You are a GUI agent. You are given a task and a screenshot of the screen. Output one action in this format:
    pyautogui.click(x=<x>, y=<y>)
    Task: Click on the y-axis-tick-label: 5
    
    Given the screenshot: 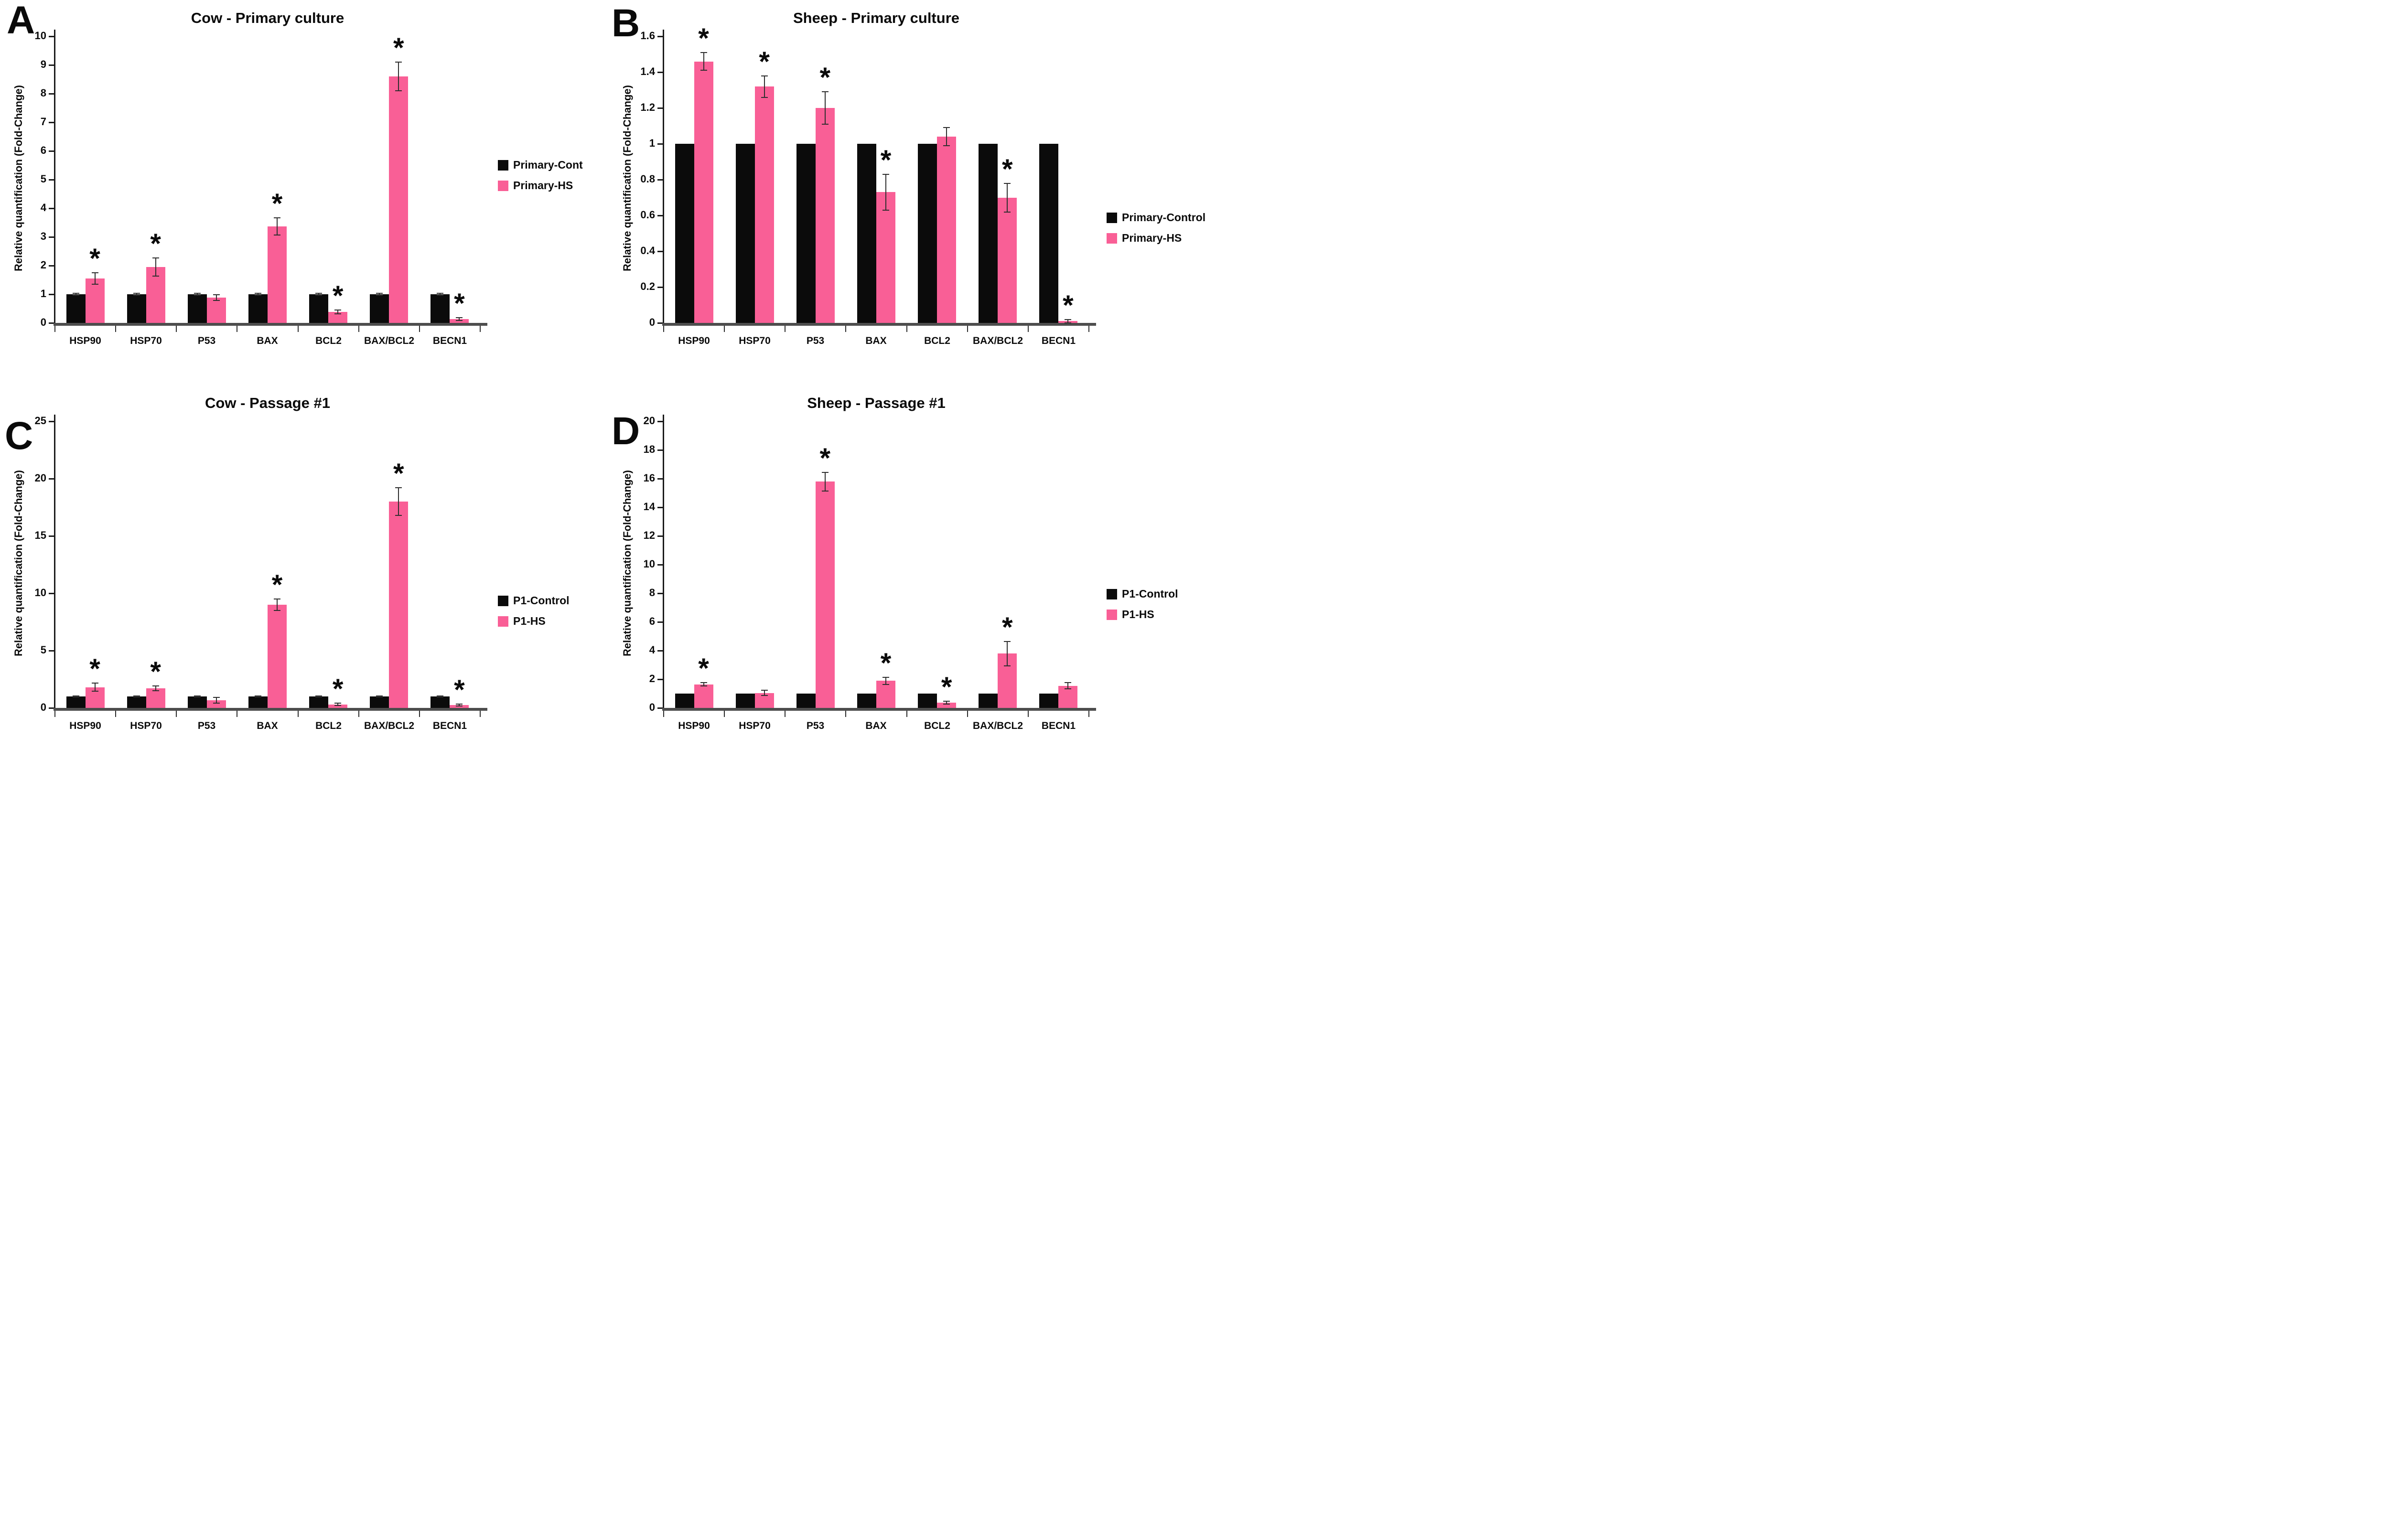 What is the action you would take?
    pyautogui.click(x=43, y=179)
    